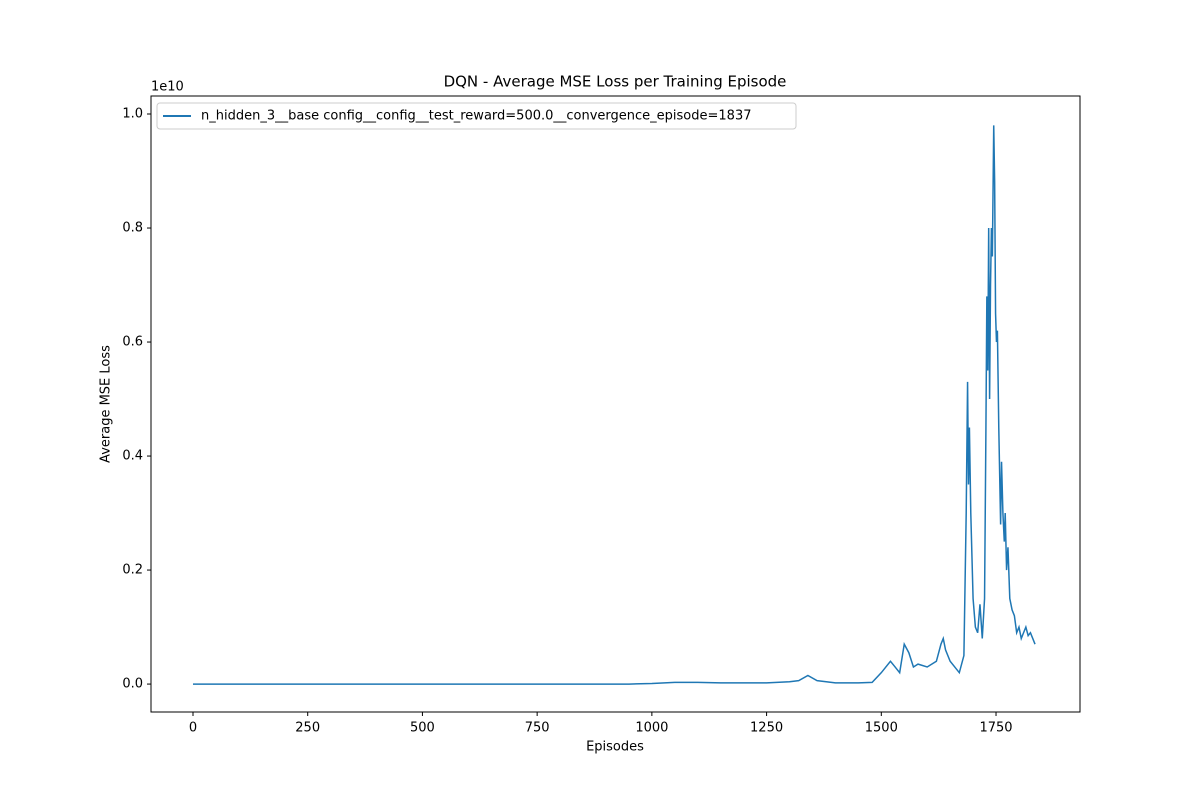 The width and height of the screenshot is (1200, 800). I want to click on x-axis-label: Episodes, so click(615, 747).